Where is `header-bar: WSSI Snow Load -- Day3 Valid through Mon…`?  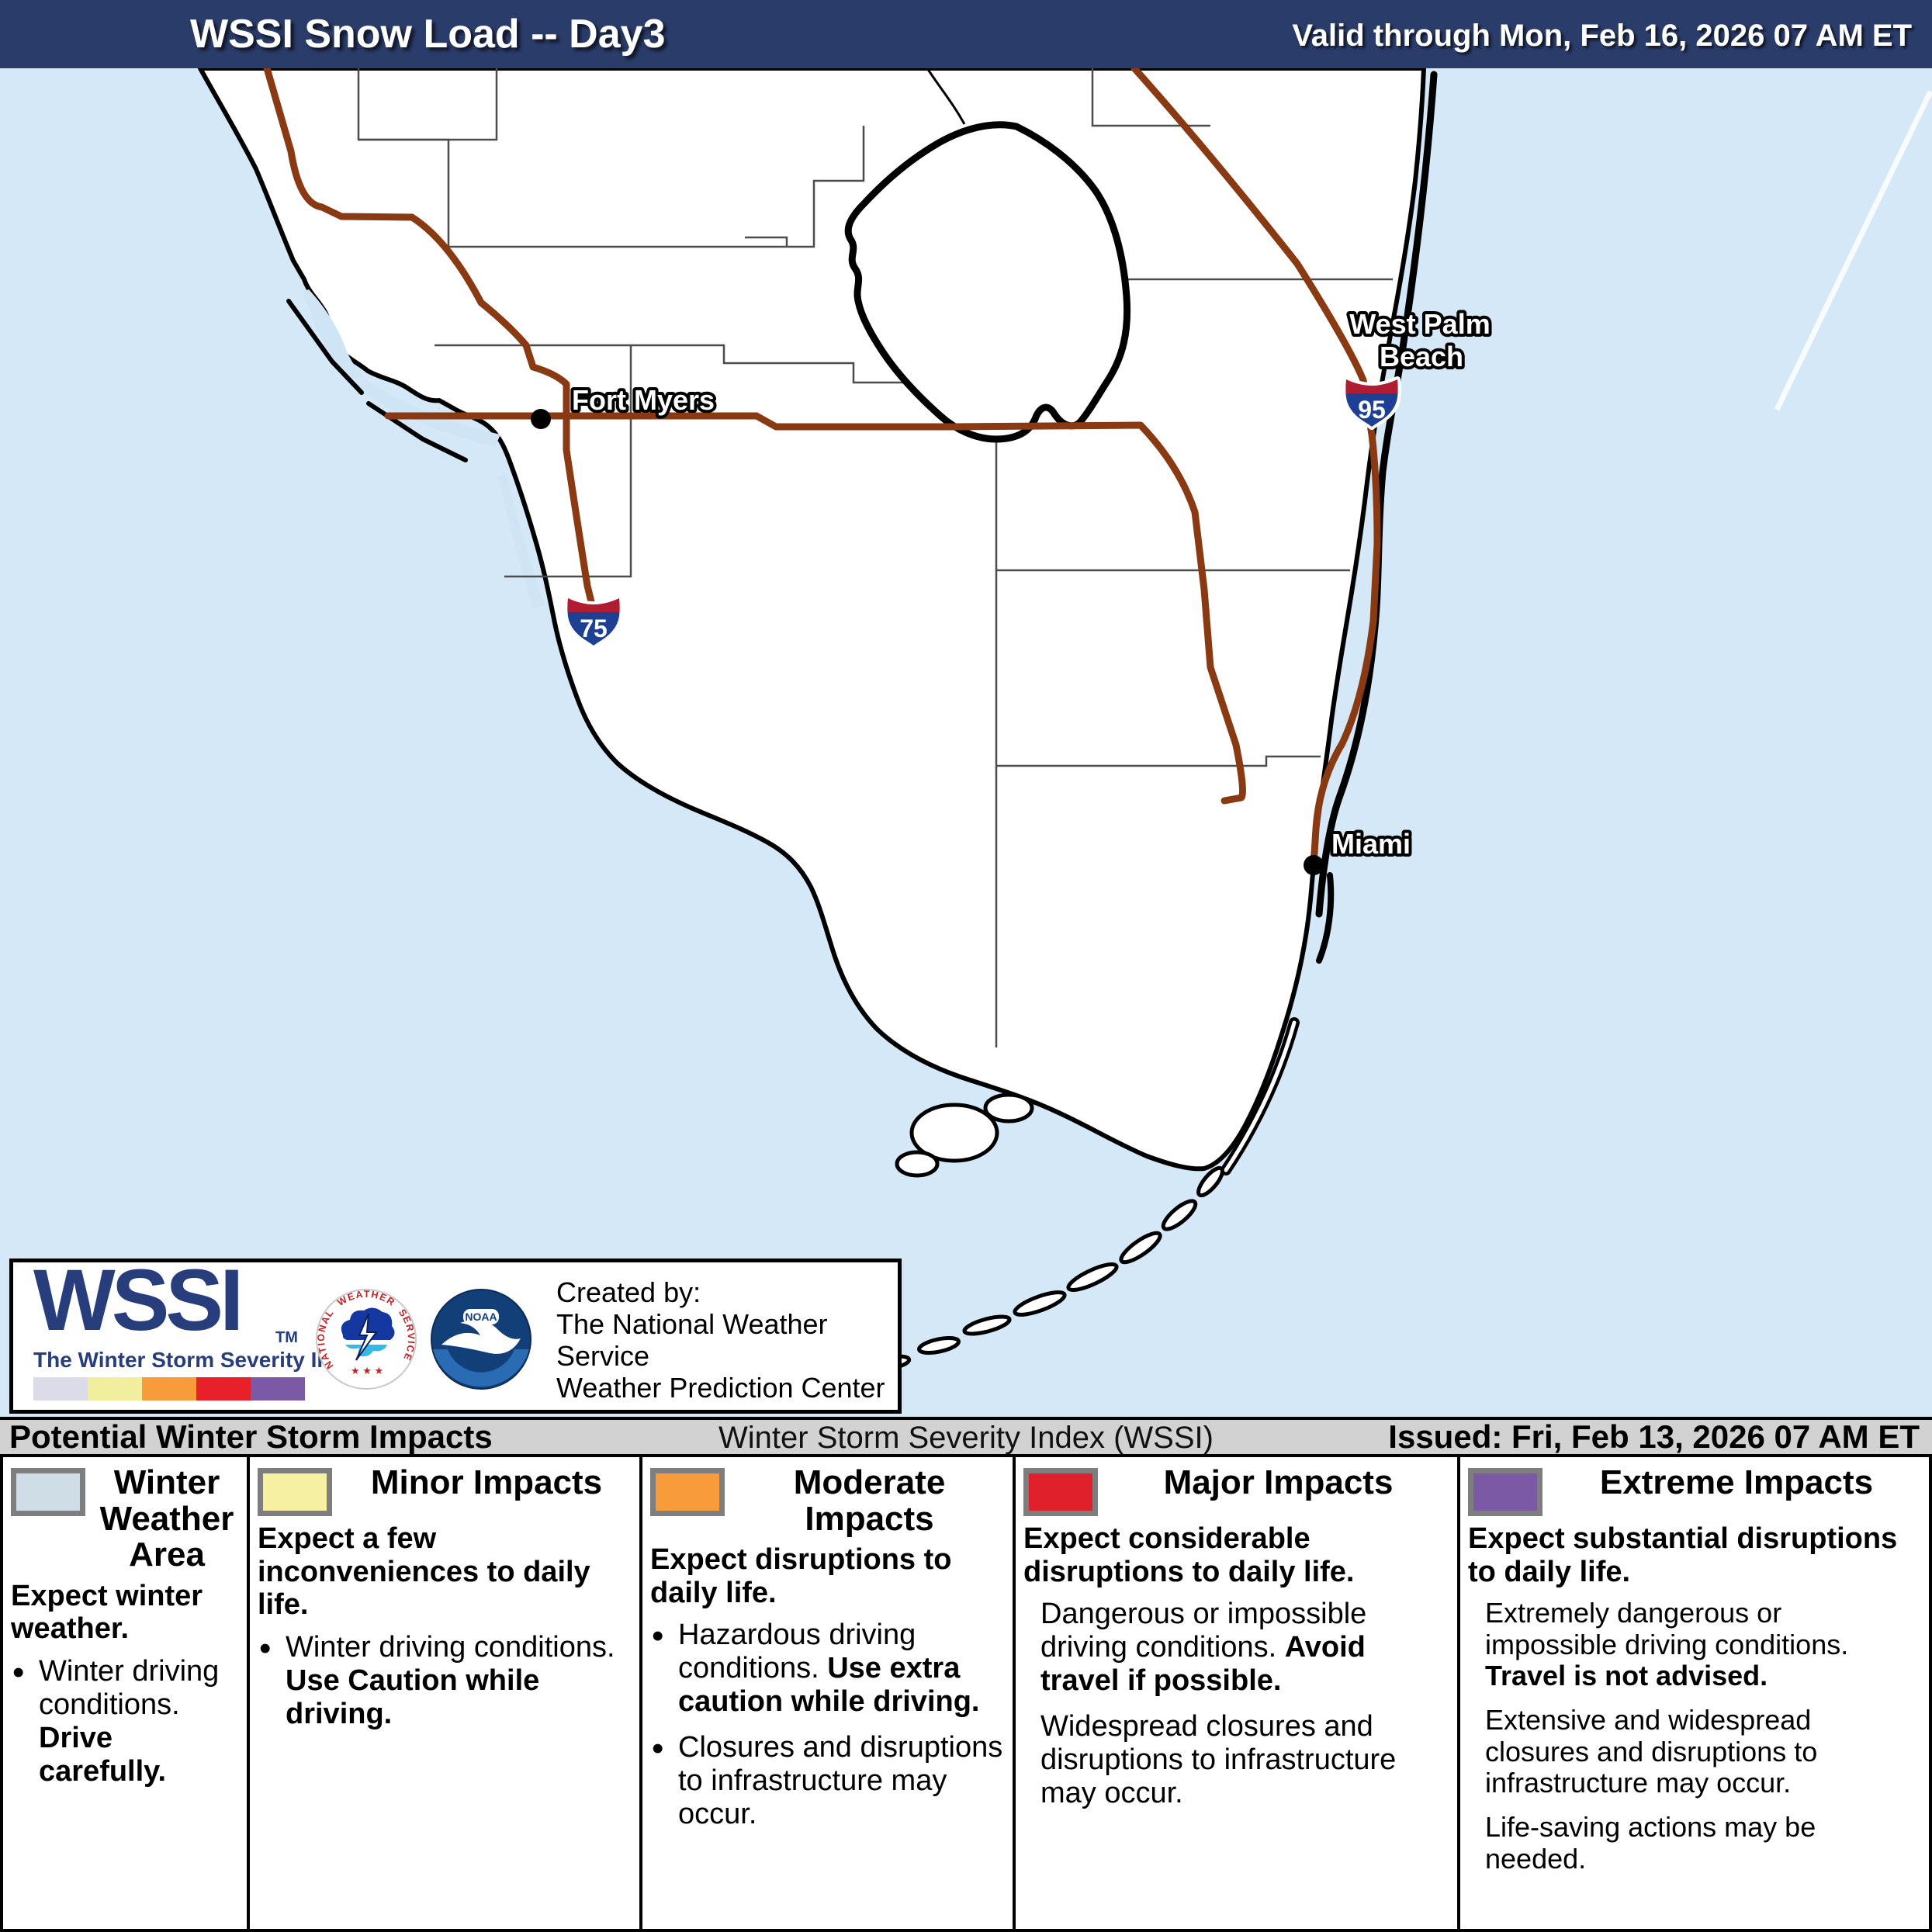 header-bar: WSSI Snow Load -- Day3 Valid through Mon… is located at coordinates (966, 34).